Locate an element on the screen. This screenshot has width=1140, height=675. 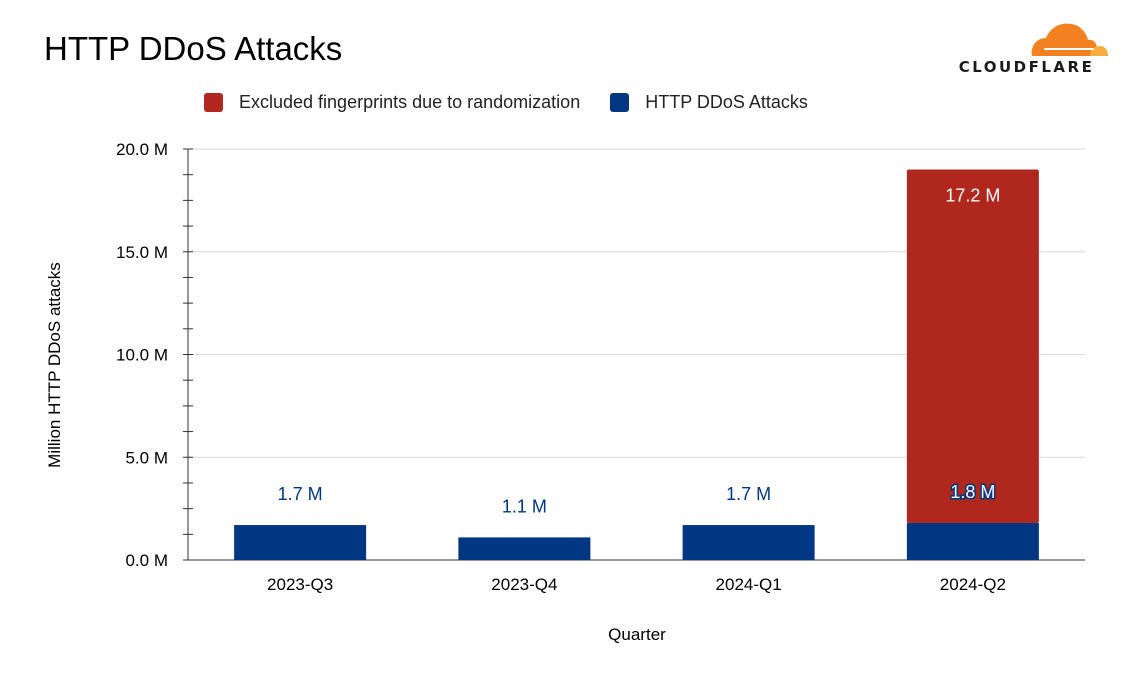
x-tick-label: 2023-Q3 is located at coordinates (300, 584).